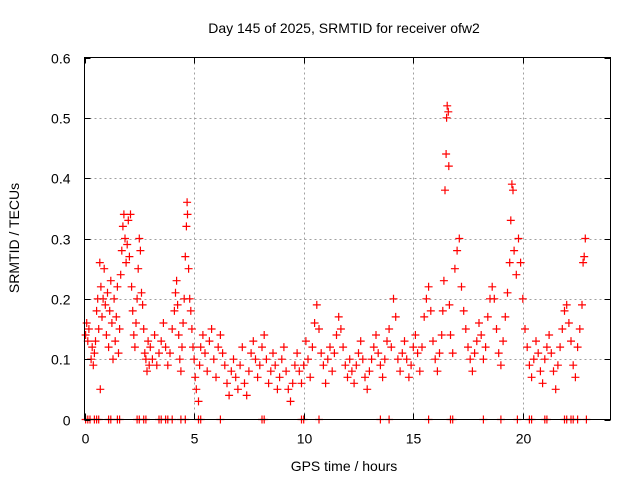 Image resolution: width=640 pixels, height=480 pixels. I want to click on x-tick-labels: 0 5 10 15 20, so click(307, 439).